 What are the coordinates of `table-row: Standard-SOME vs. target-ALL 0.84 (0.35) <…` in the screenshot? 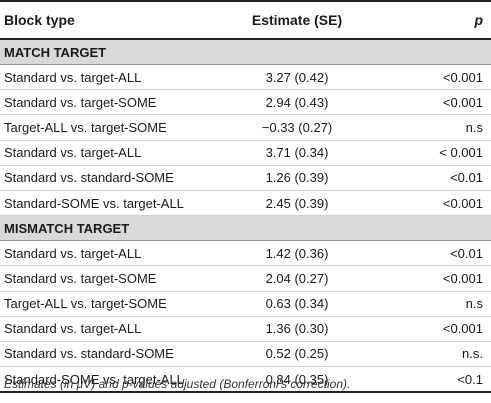 It's located at (245, 380).